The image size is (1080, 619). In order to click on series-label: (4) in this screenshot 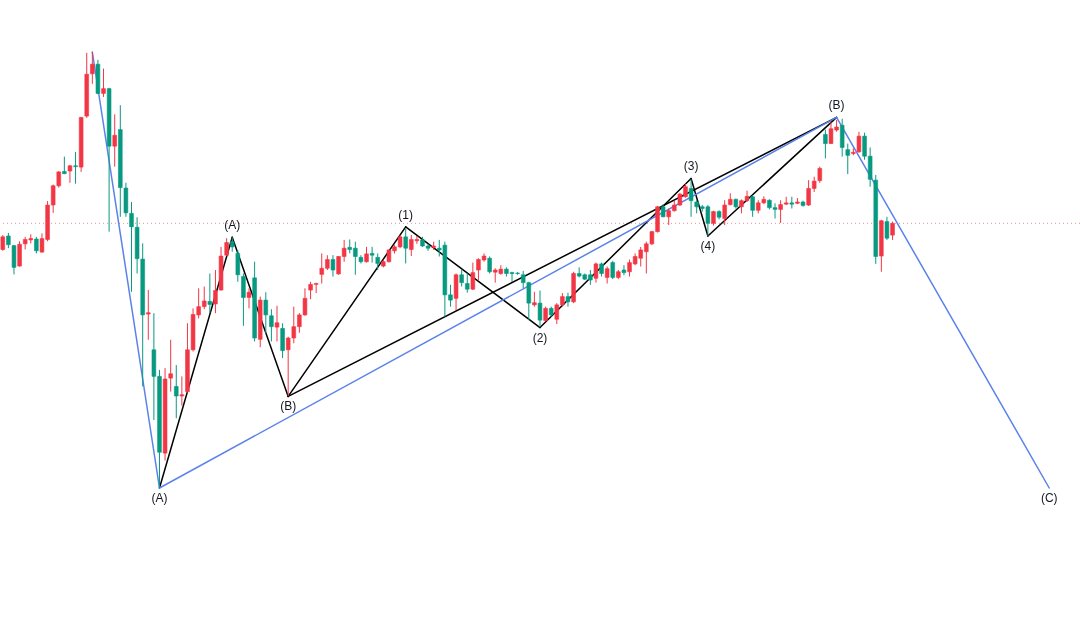, I will do `click(708, 245)`.